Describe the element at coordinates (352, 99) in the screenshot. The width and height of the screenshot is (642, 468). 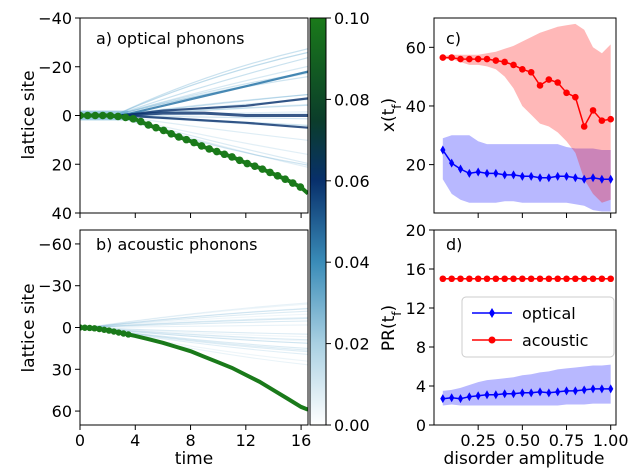
I see `colorbar-tick-label: 0.08` at that location.